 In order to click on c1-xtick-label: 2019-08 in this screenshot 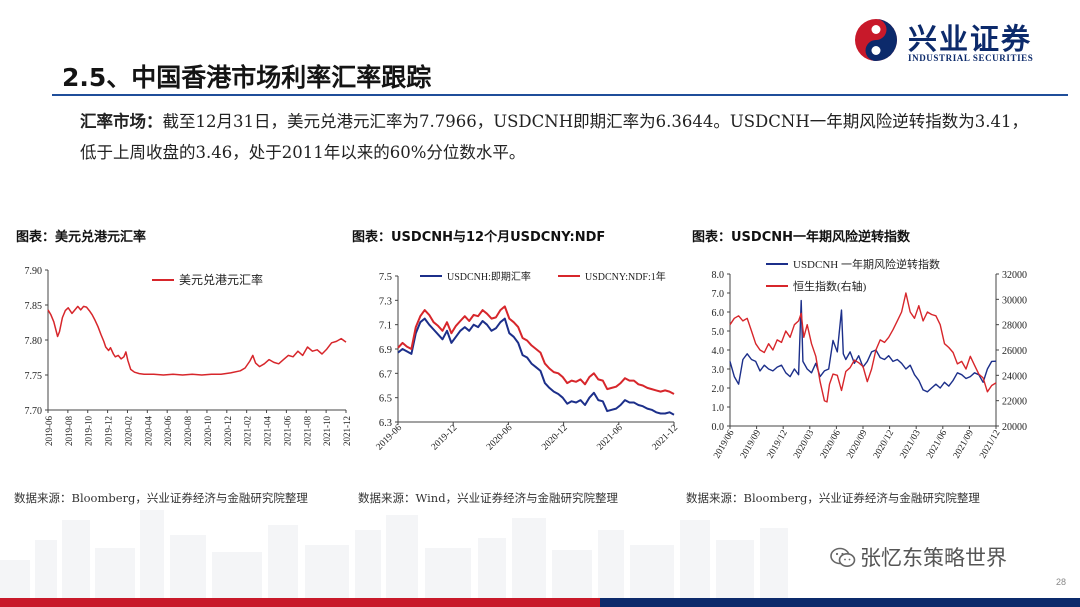, I will do `click(69, 431)`.